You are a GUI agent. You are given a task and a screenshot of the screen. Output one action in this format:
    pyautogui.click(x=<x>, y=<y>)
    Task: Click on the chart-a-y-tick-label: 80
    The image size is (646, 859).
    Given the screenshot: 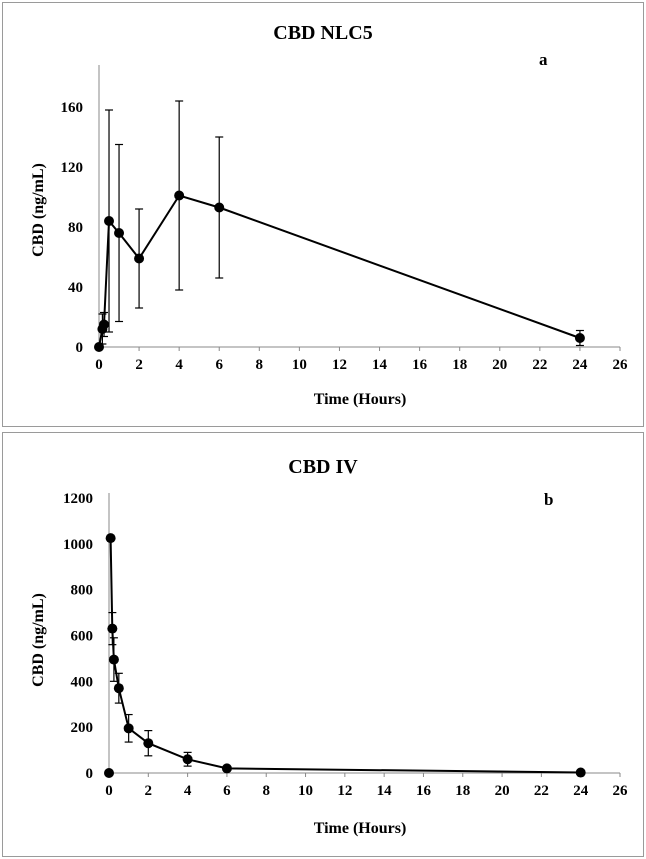 What is the action you would take?
    pyautogui.click(x=75, y=228)
    